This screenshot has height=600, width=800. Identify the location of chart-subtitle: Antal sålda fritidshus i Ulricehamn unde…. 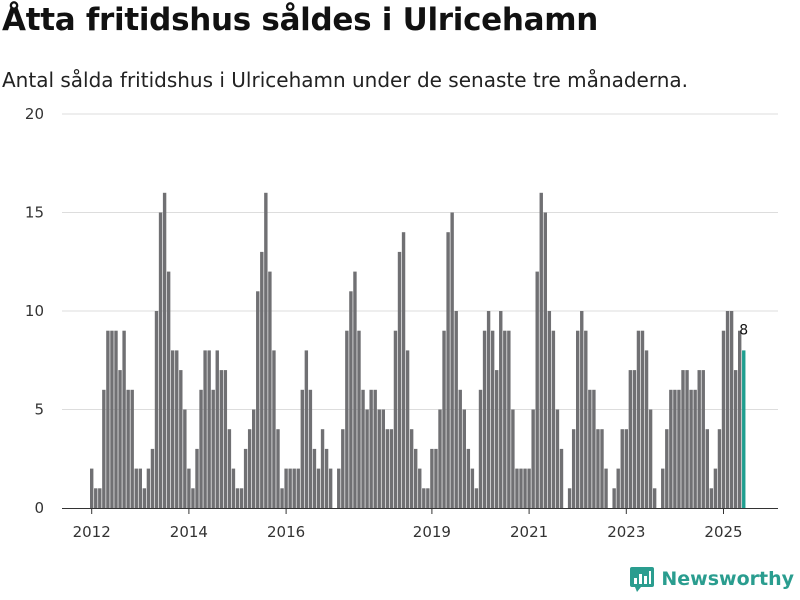
(345, 80).